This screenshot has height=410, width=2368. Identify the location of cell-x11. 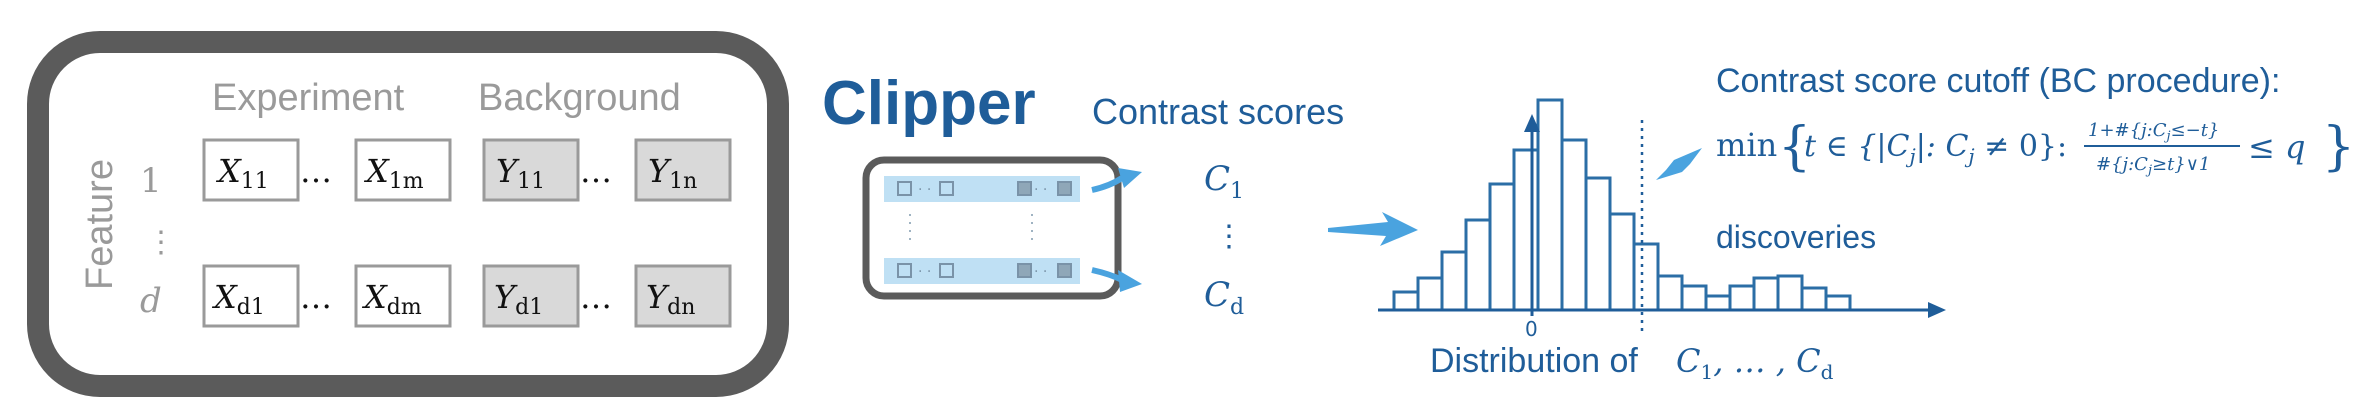
(251, 170).